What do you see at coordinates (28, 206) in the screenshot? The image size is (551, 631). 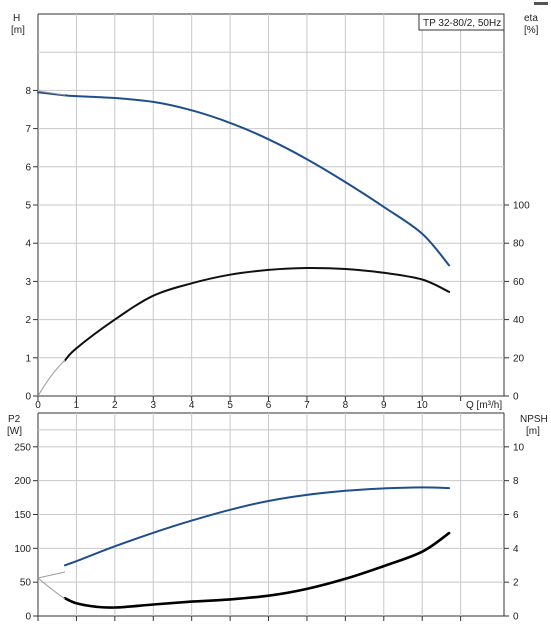 I see `y-left-tick-label: 5` at bounding box center [28, 206].